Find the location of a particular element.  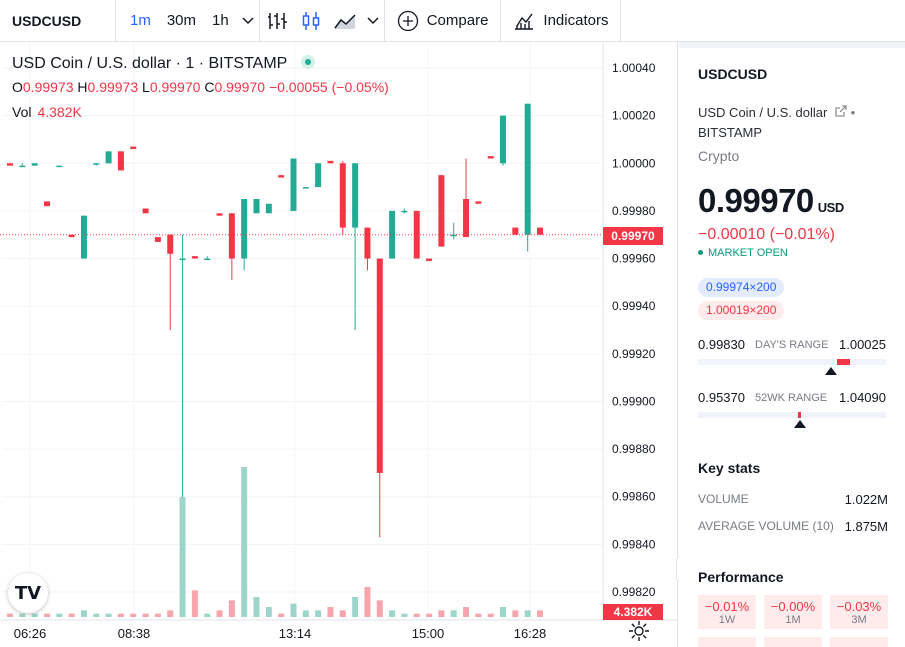

performance-cell: −0.00% 1M is located at coordinates (793, 612).